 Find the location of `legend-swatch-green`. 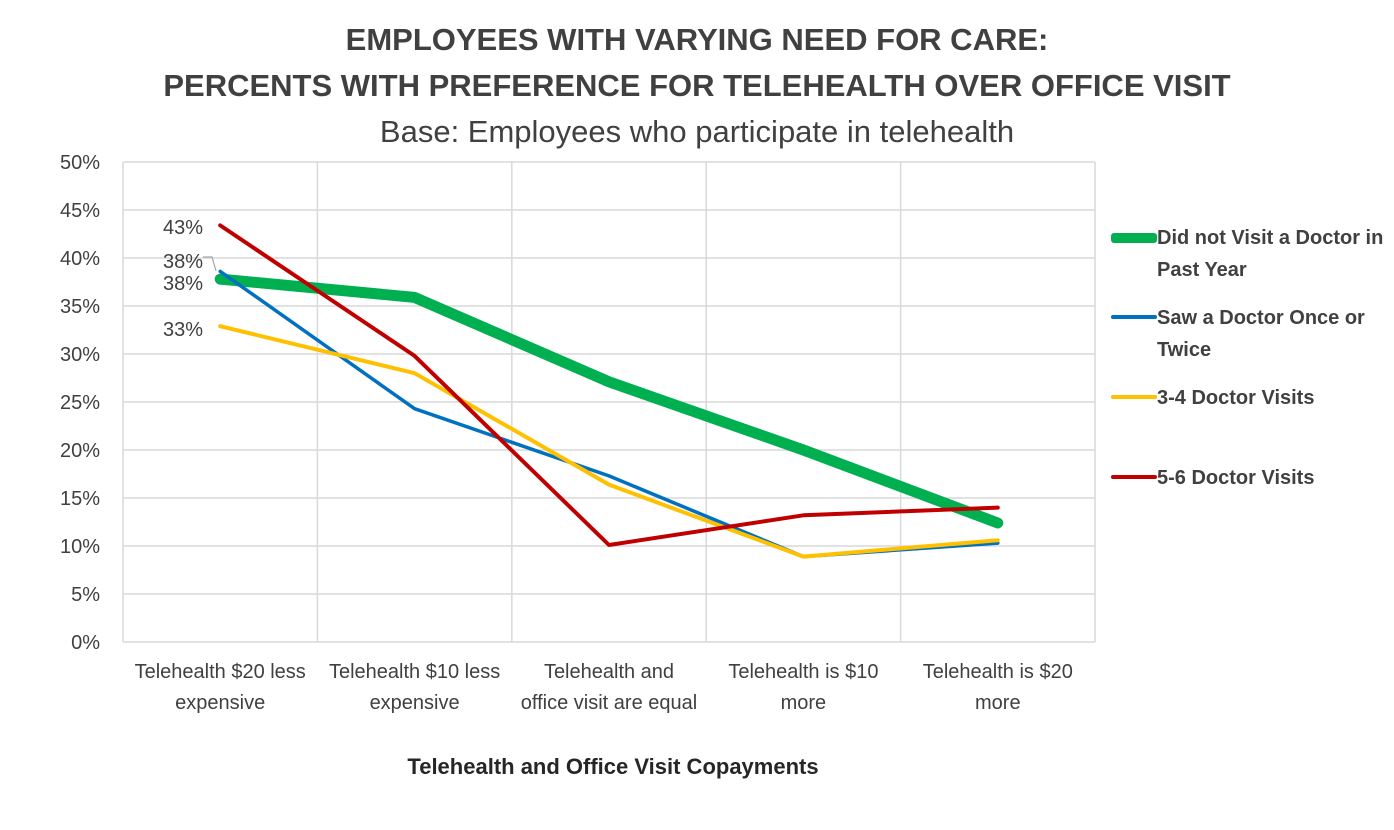

legend-swatch-green is located at coordinates (1134, 238).